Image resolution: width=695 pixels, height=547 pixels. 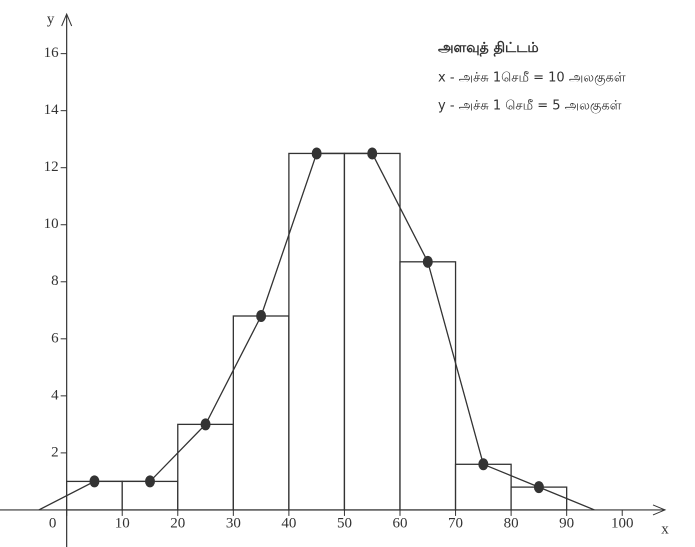 I want to click on y-tick-label: 2, so click(x=55, y=452).